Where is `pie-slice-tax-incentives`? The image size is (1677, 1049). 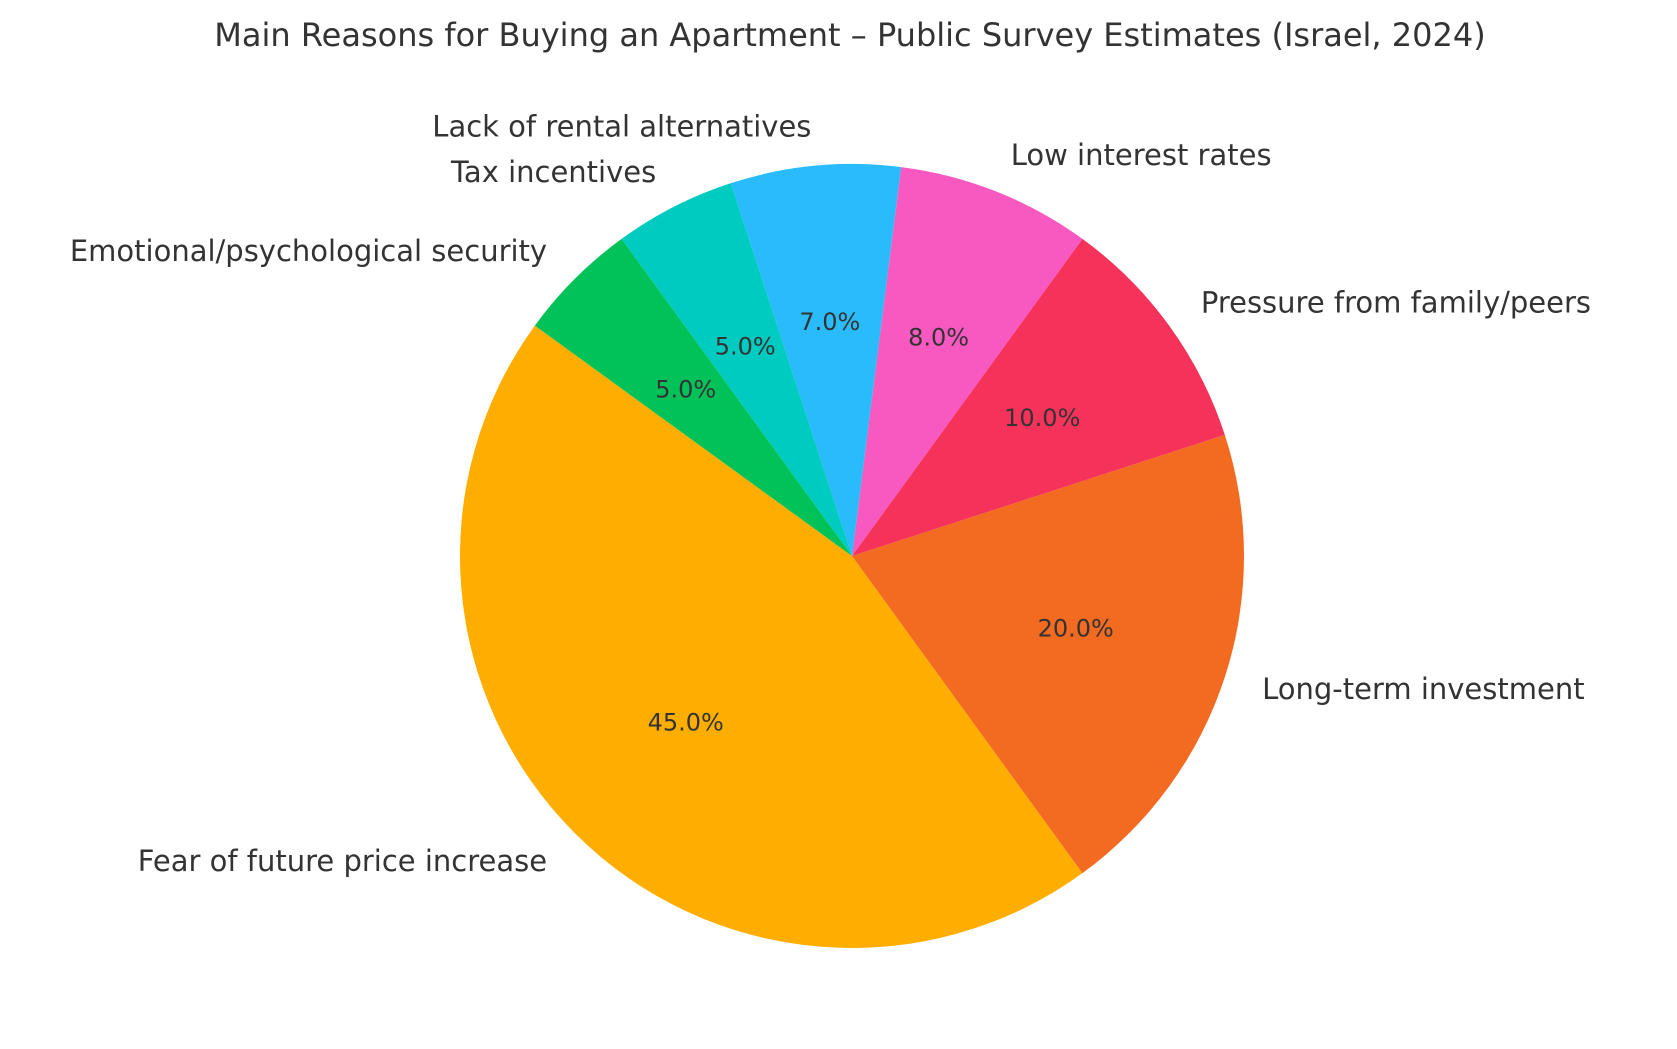
pie-slice-tax-incentives is located at coordinates (736, 369).